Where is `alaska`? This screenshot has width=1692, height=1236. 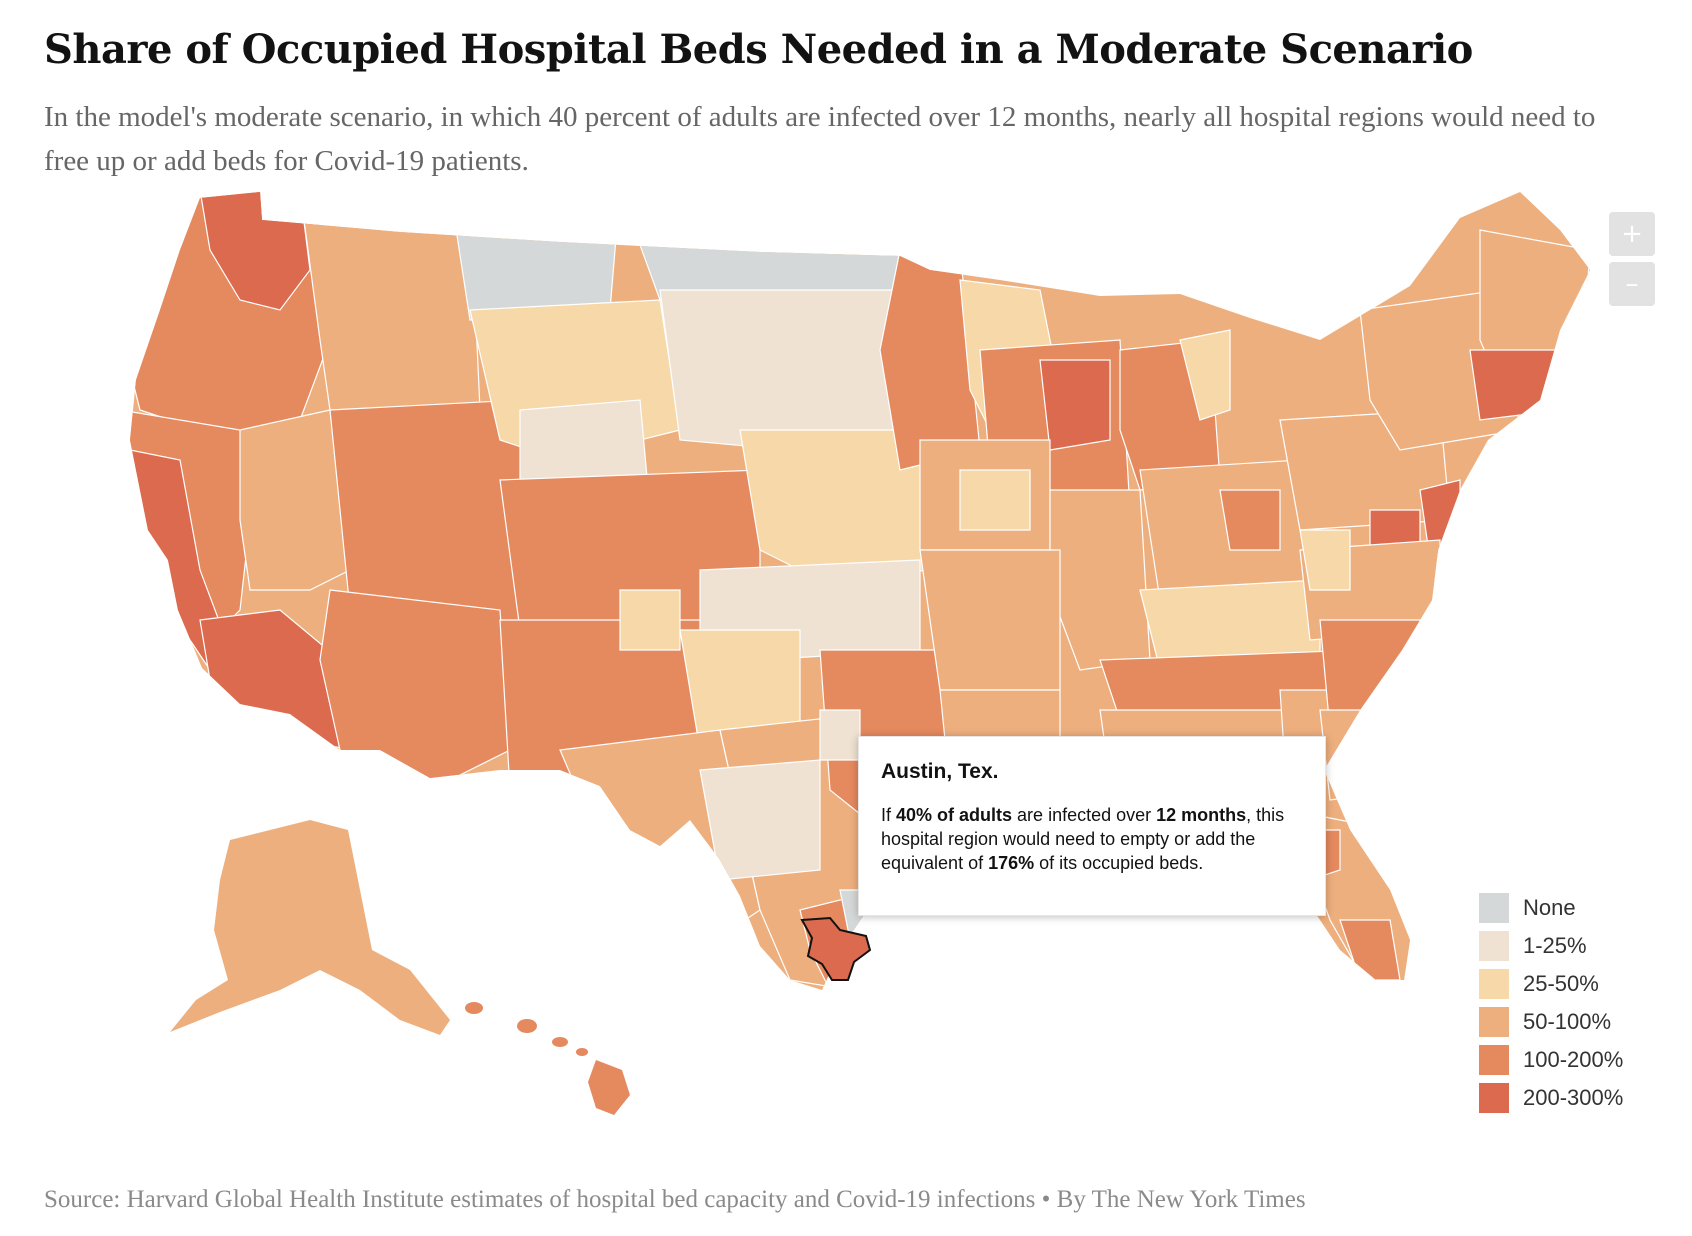 alaska is located at coordinates (310, 927).